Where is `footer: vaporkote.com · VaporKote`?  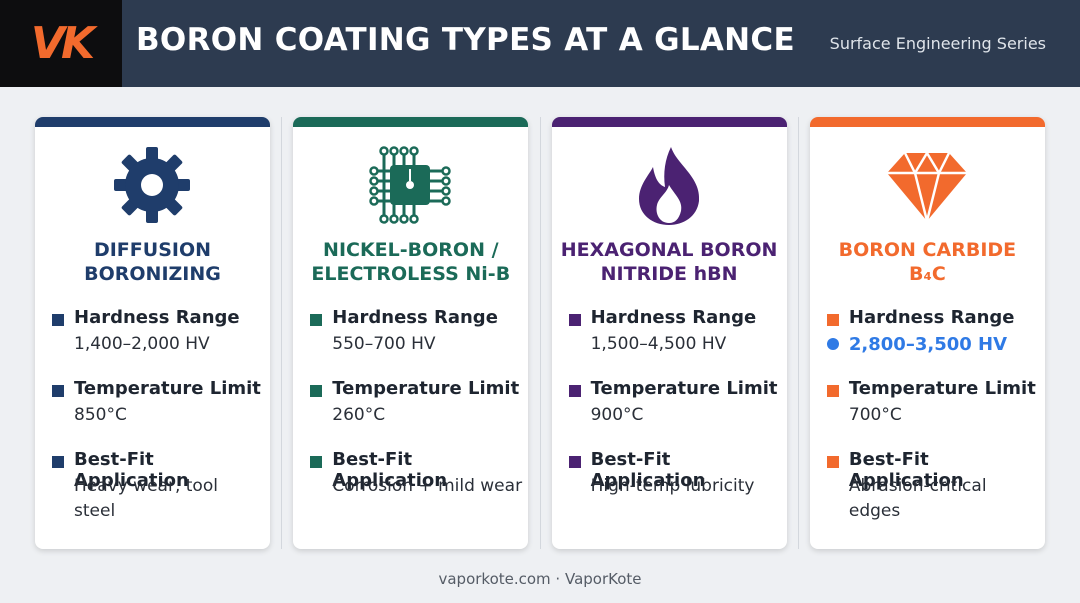 footer: vaporkote.com · VaporKote is located at coordinates (540, 579).